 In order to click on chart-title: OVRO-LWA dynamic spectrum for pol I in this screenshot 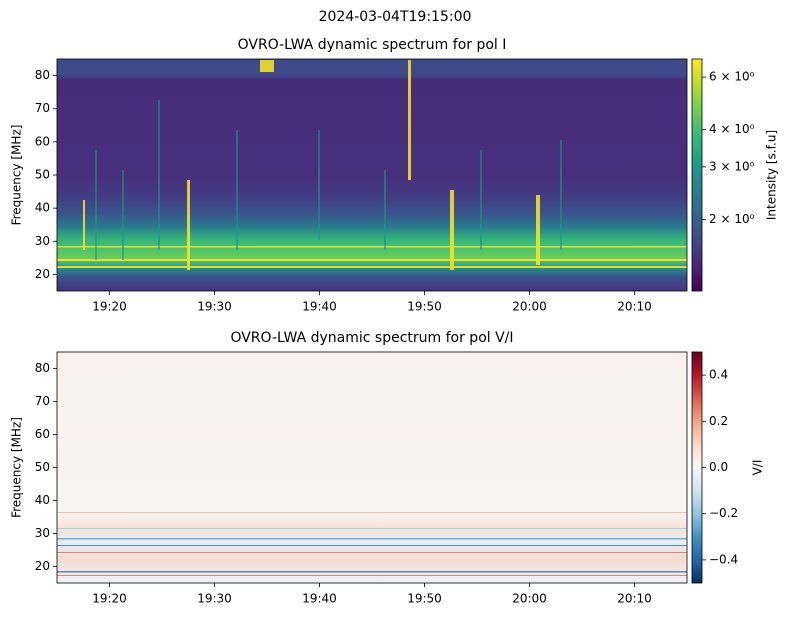, I will do `click(372, 45)`.